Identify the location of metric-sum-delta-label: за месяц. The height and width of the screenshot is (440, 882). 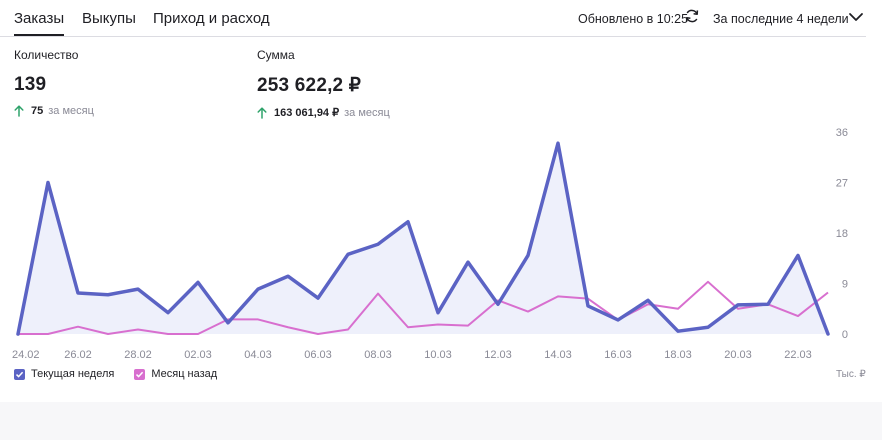
(367, 112).